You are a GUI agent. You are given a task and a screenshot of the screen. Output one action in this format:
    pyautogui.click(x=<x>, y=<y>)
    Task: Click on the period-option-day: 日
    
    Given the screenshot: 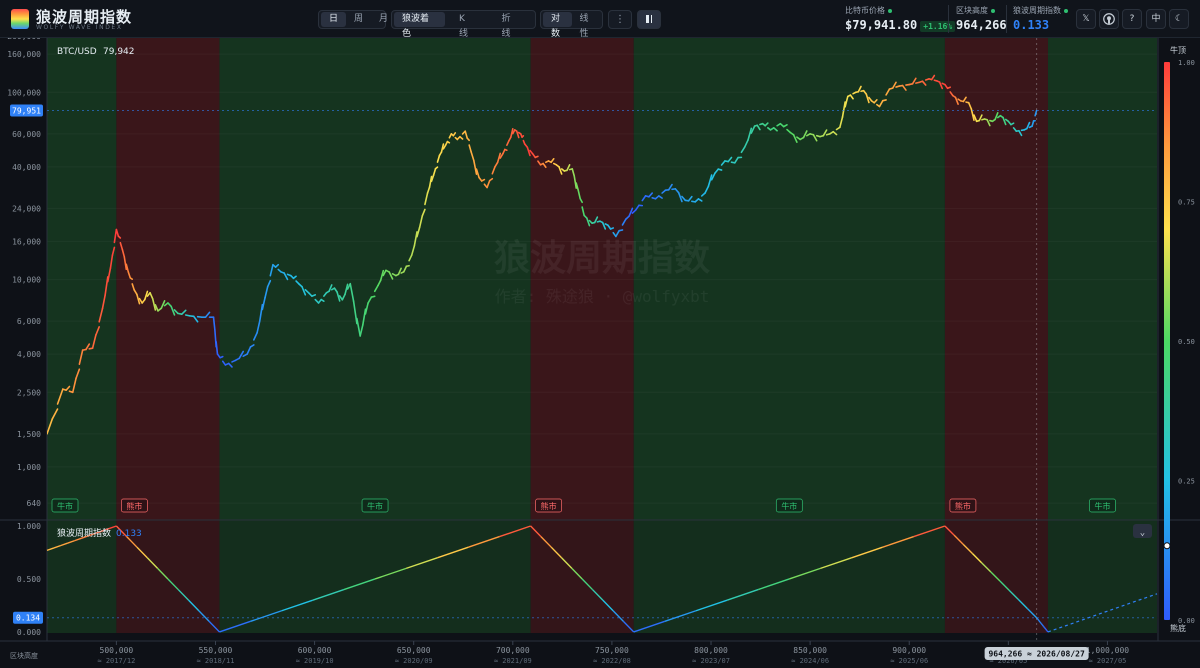 What is the action you would take?
    pyautogui.click(x=334, y=19)
    